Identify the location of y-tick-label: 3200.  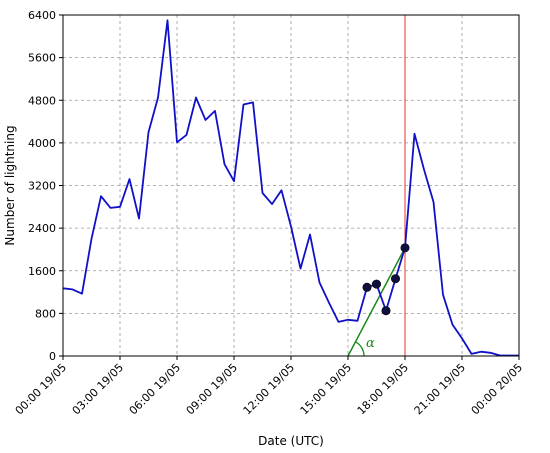
(42, 186).